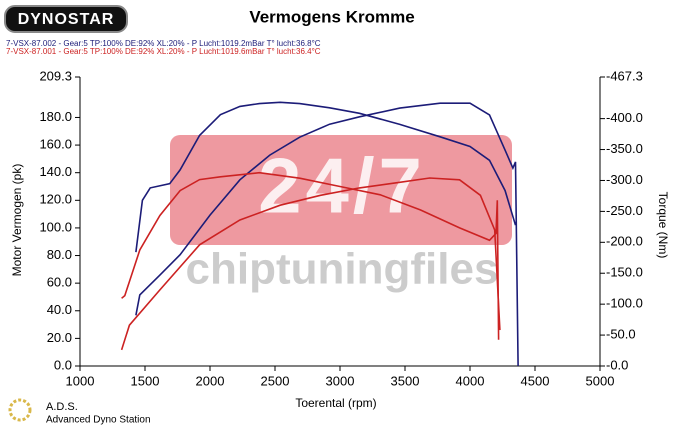 The width and height of the screenshot is (685, 428). Describe the element at coordinates (624, 117) in the screenshot. I see `y2-tick-label: -400.0` at that location.